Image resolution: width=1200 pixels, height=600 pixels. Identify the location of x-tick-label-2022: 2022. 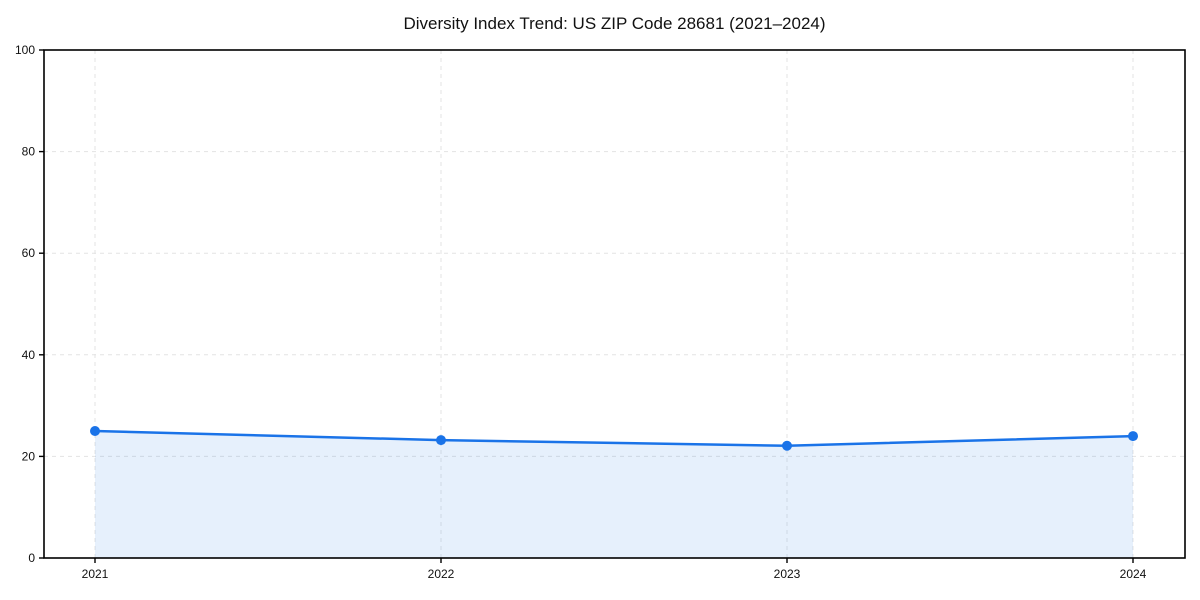
(441, 574).